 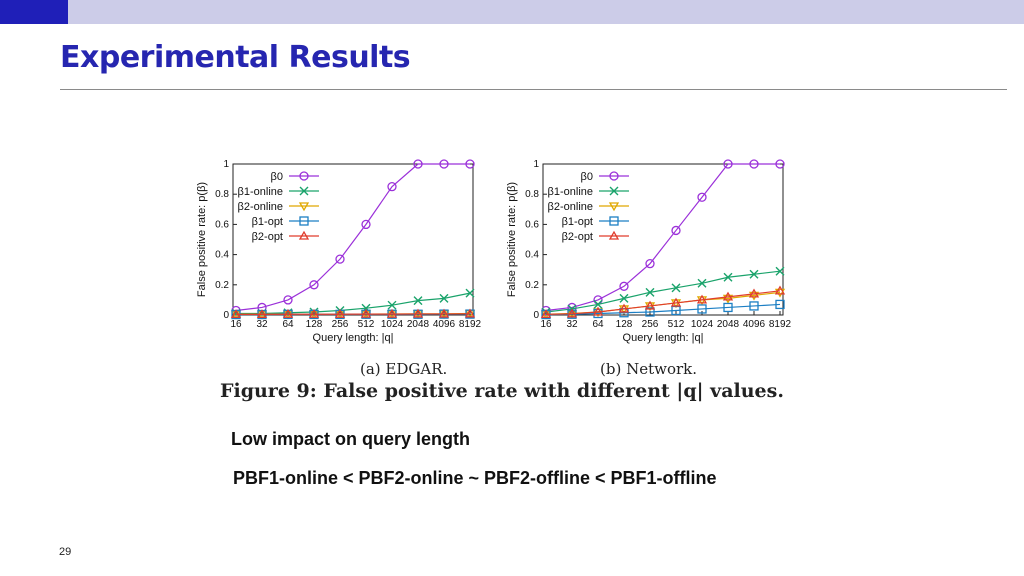 What do you see at coordinates (260, 192) in the screenshot?
I see `legend-label: β1-online` at bounding box center [260, 192].